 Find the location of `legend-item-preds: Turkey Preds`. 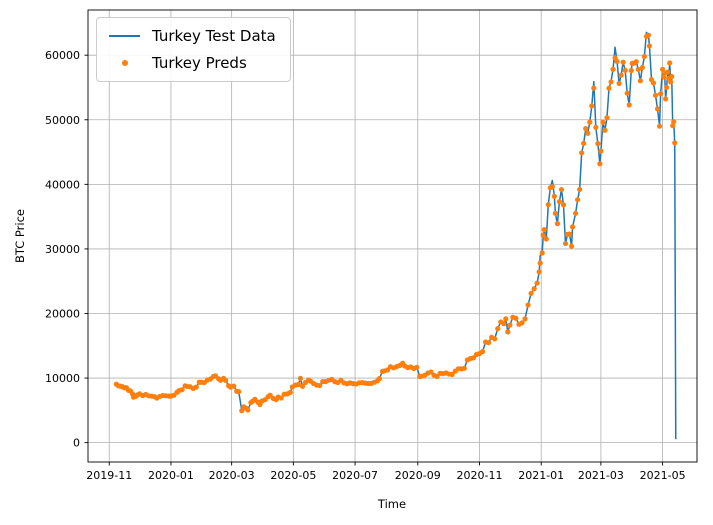

legend-item-preds: Turkey Preds is located at coordinates (192, 63).